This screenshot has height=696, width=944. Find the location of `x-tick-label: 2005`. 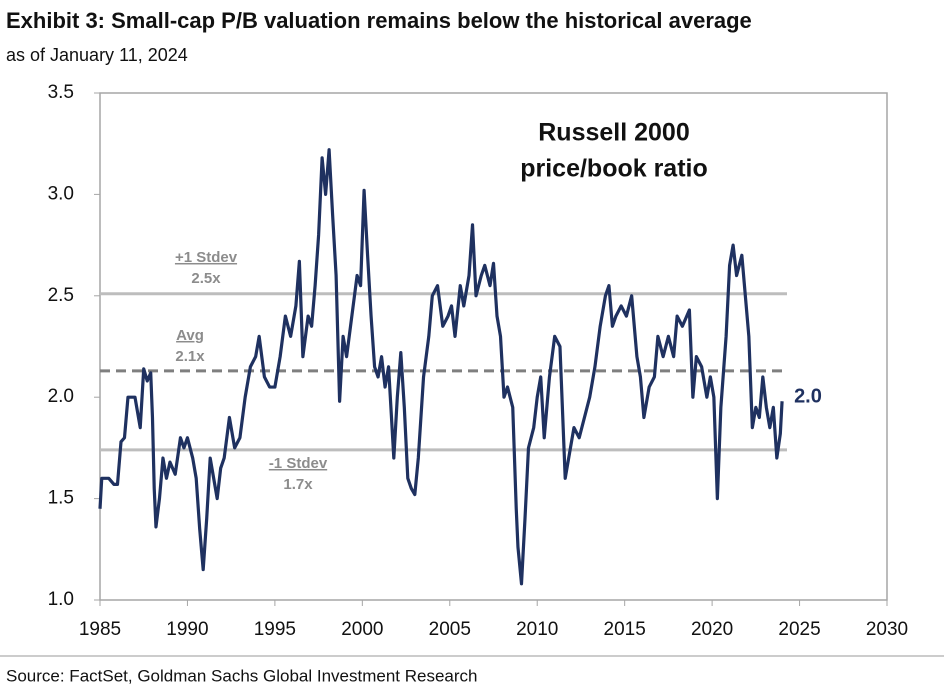

x-tick-label: 2005 is located at coordinates (450, 629).